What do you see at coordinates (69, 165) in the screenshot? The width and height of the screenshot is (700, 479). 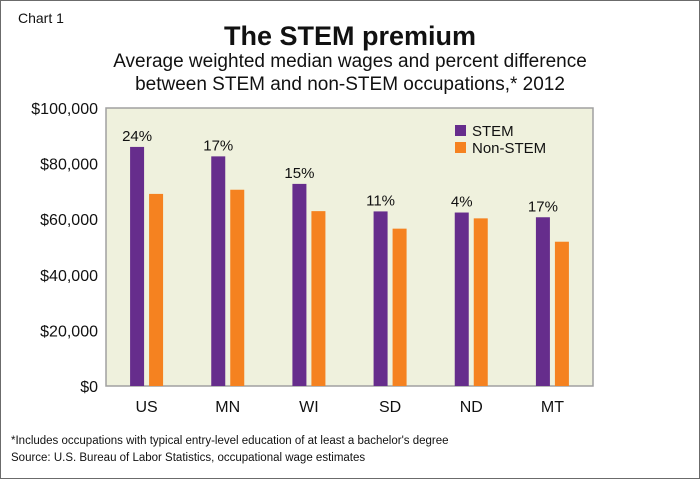 I see `y-tick-label: $80,000` at bounding box center [69, 165].